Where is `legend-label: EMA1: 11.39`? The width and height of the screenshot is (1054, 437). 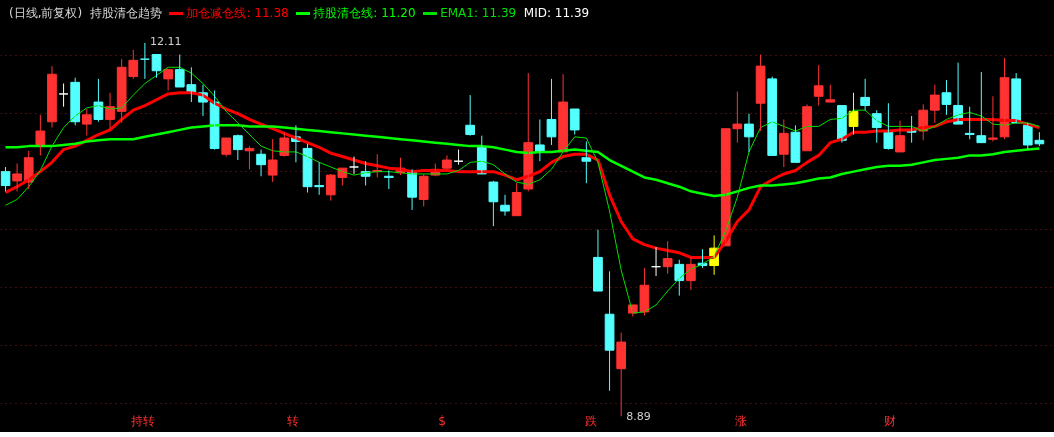
legend-label: EMA1: 11.39 is located at coordinates (478, 13).